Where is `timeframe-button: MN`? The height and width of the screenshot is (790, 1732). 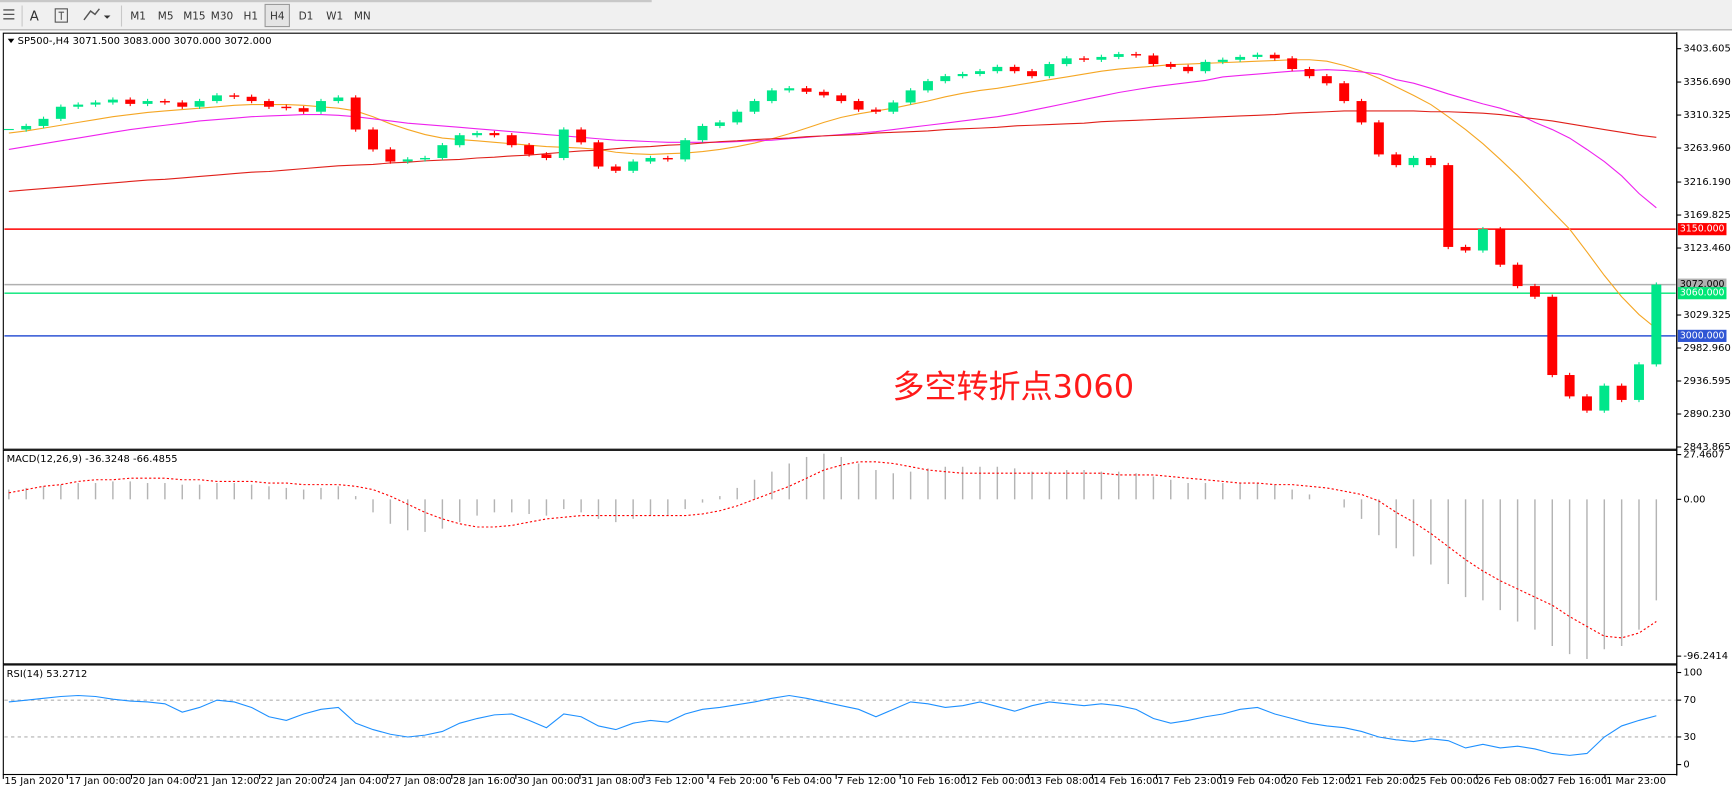
timeframe-button: MN is located at coordinates (362, 17).